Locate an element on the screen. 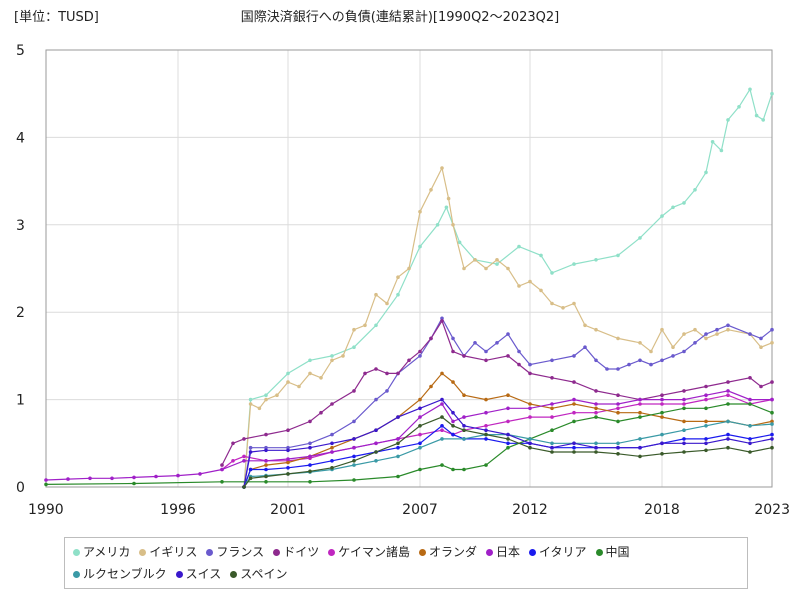  legend-label: オランダ is located at coordinates (452, 552).